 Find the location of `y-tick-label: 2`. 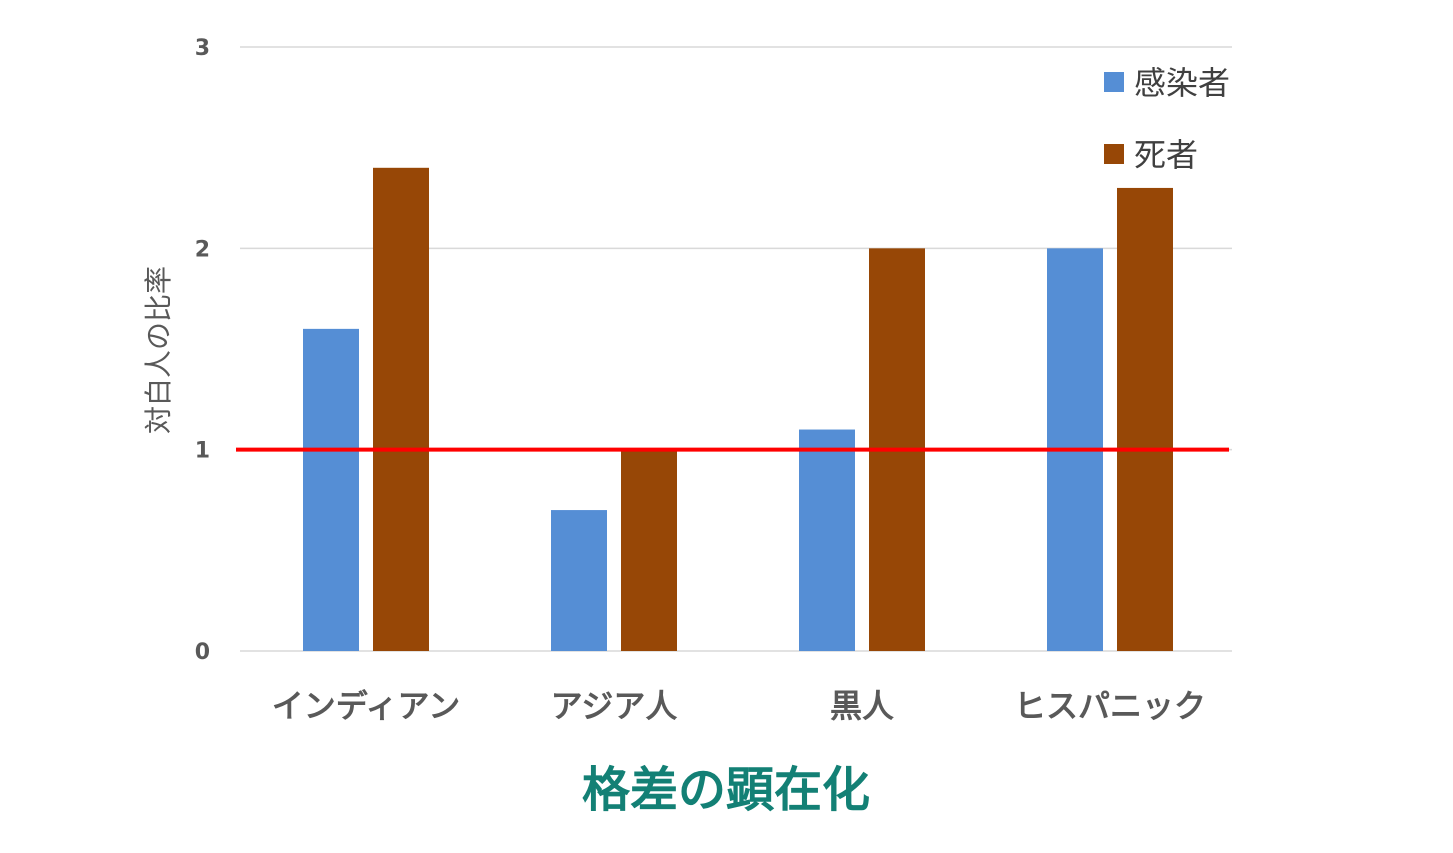

y-tick-label: 2 is located at coordinates (202, 249).